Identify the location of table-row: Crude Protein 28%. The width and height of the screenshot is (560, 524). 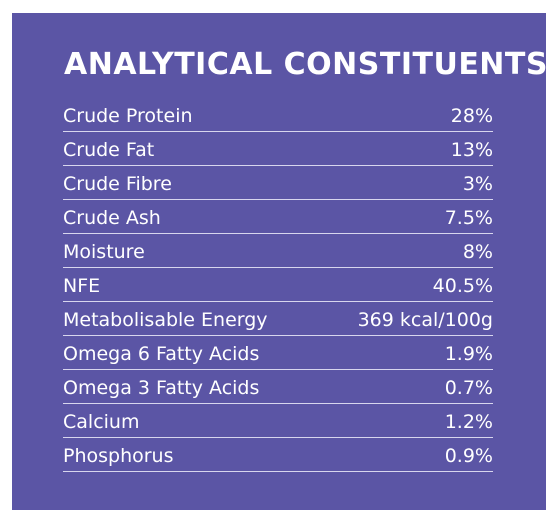
(278, 115).